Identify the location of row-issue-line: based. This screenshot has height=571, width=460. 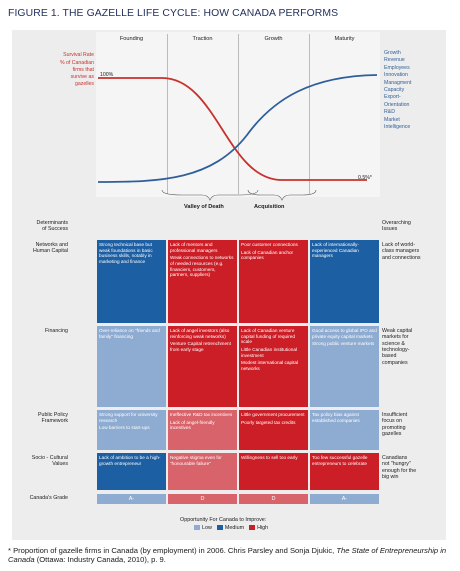
(389, 356).